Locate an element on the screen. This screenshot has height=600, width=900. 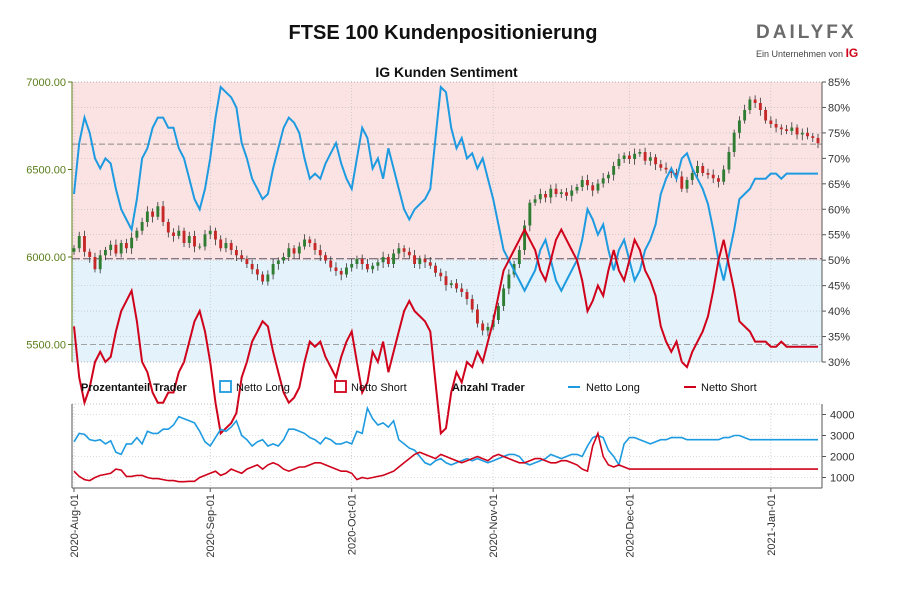
count-line-short is located at coordinates (445, 456).